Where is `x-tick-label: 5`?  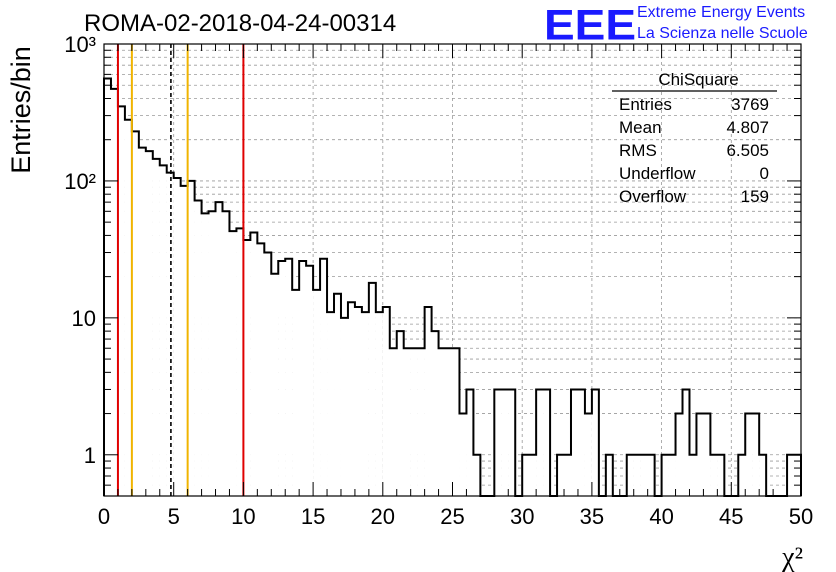
x-tick-label: 5 is located at coordinates (174, 516).